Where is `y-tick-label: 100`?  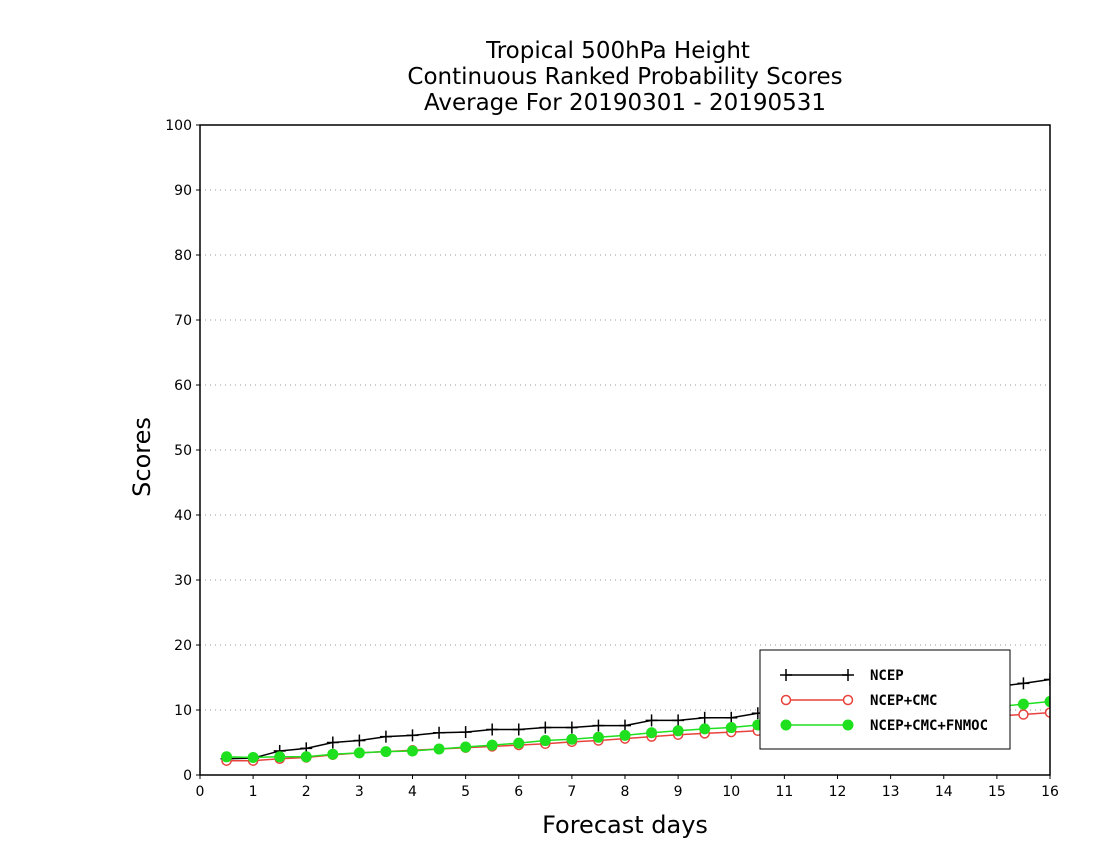
y-tick-label: 100 is located at coordinates (178, 126).